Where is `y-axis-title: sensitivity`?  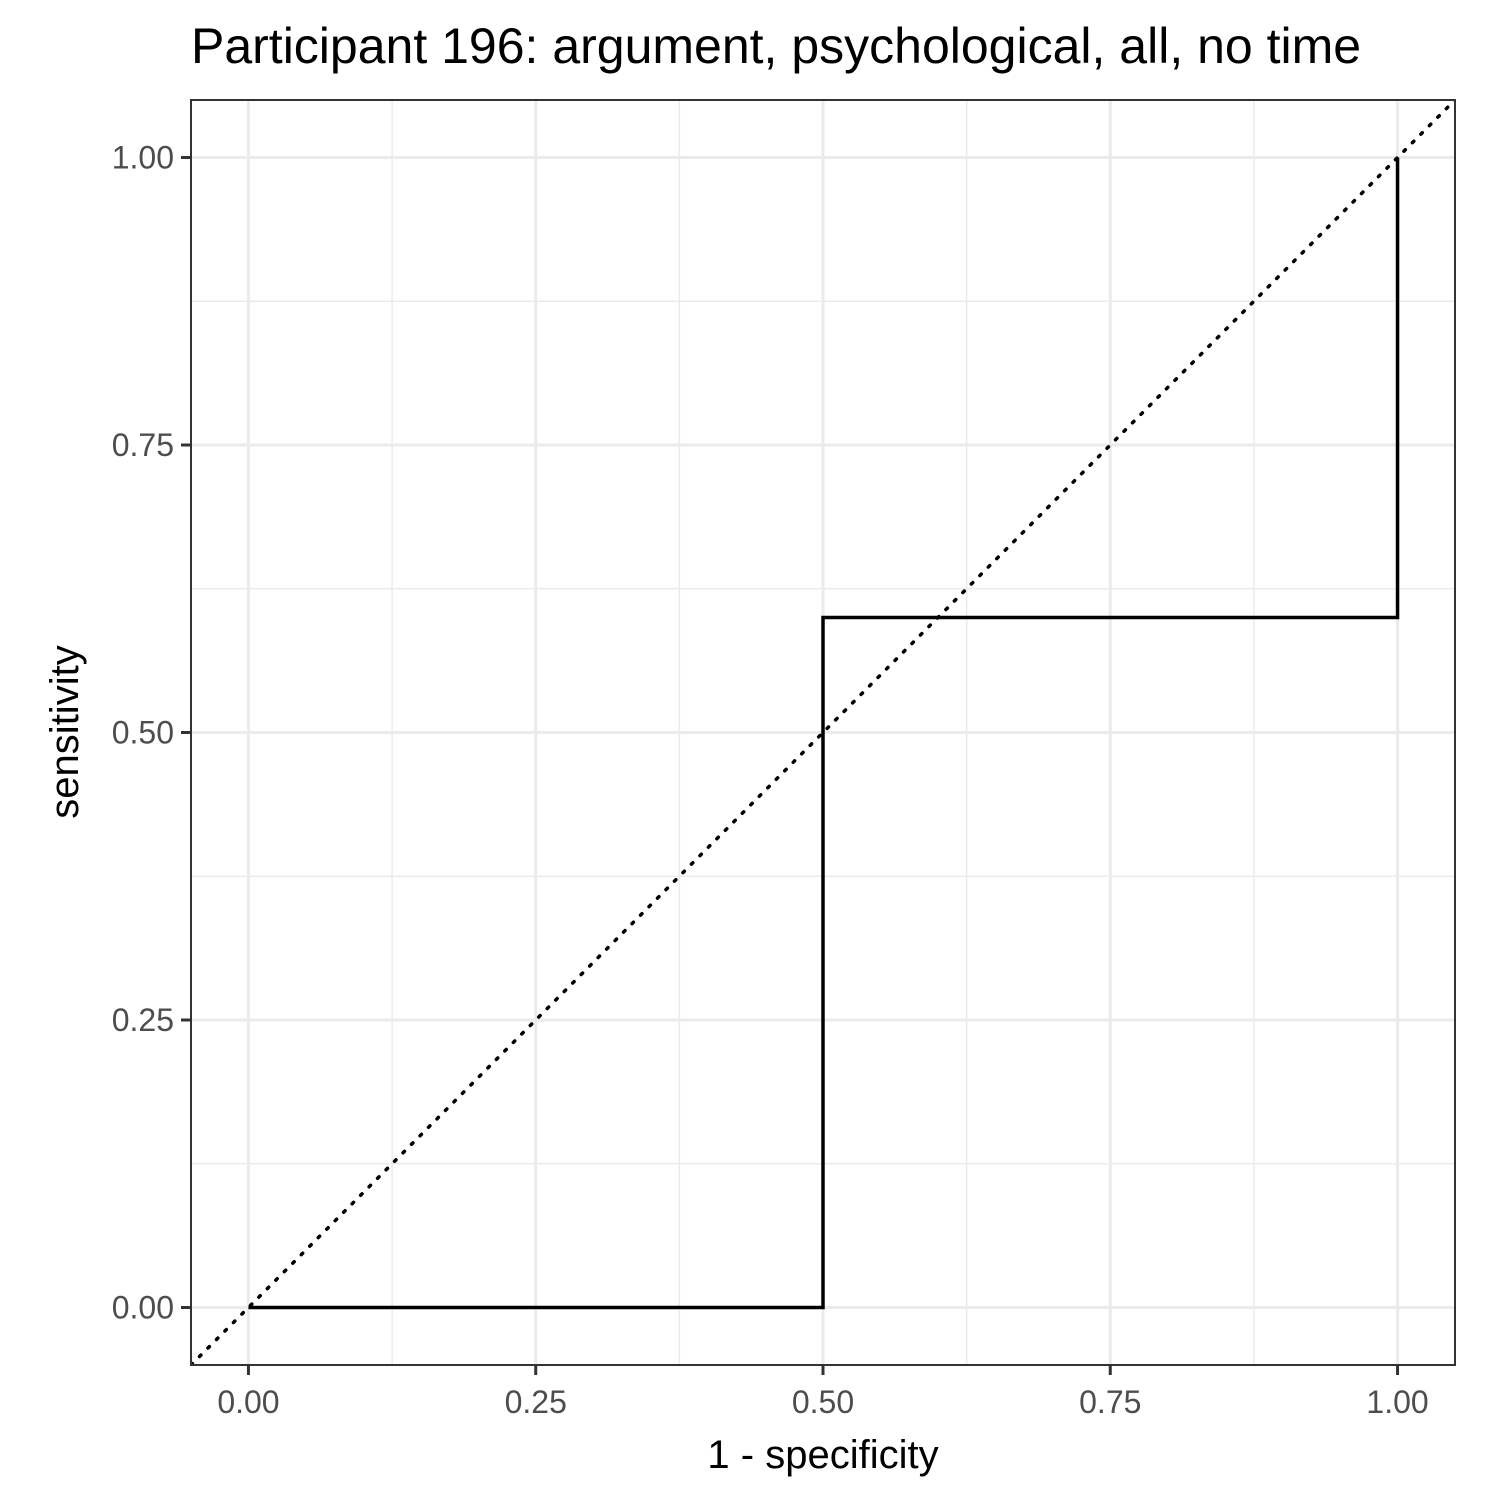 y-axis-title: sensitivity is located at coordinates (65, 731).